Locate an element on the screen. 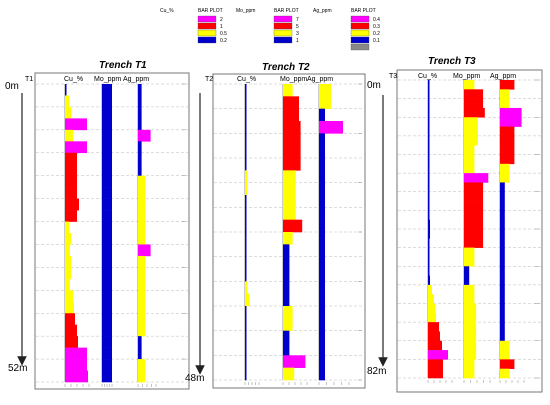  trench-t2-header-cu: Cu_% is located at coordinates (246, 79).